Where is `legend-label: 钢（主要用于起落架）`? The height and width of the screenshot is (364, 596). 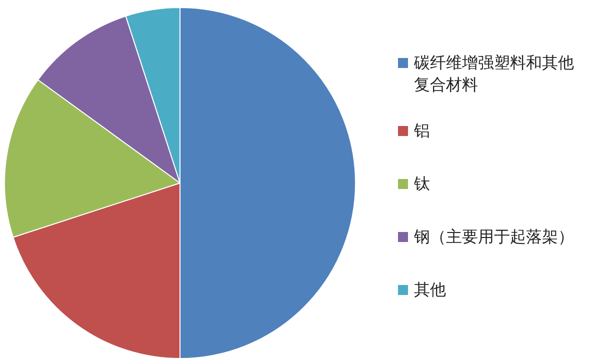
legend-label: 钢（主要用于起落架） is located at coordinates (494, 237).